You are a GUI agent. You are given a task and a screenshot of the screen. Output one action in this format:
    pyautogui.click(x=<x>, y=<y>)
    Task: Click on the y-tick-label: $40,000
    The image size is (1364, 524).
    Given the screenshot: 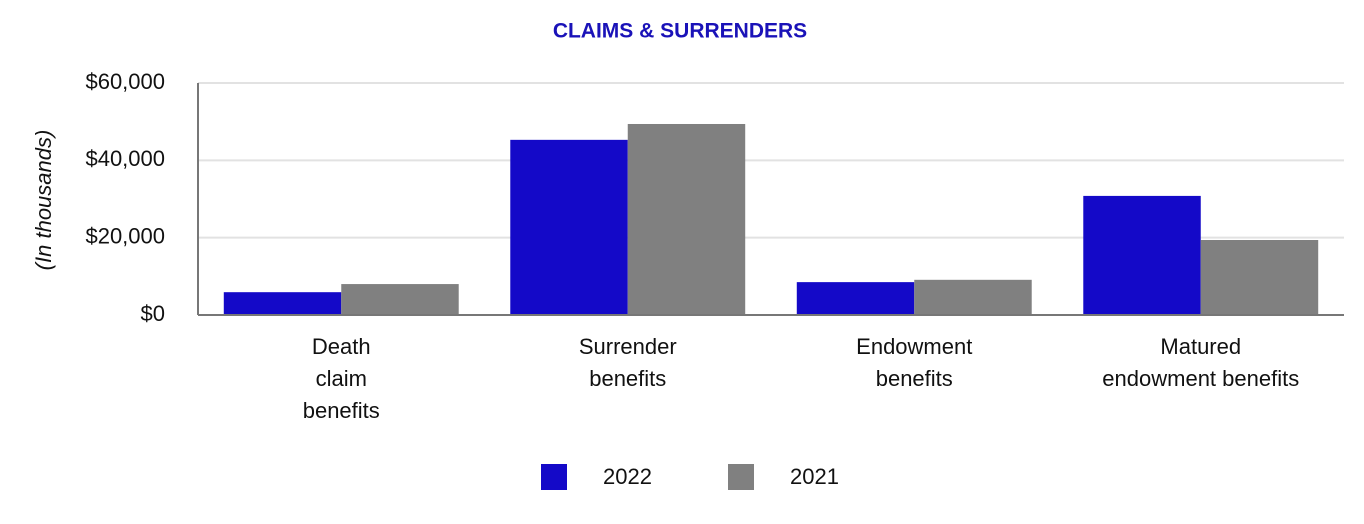 What is the action you would take?
    pyautogui.click(x=125, y=158)
    